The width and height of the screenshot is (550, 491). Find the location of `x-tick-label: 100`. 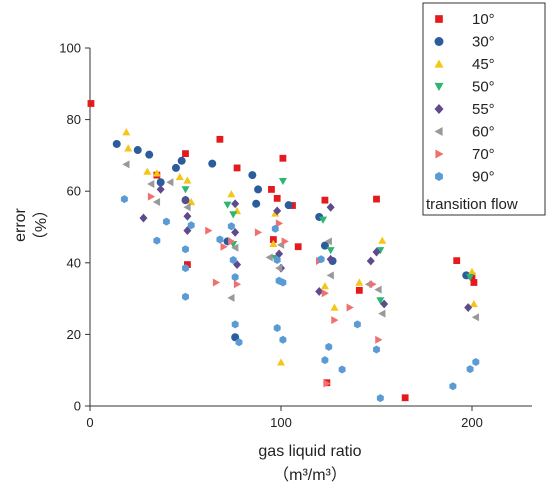

x-tick-label: 100 is located at coordinates (281, 422).